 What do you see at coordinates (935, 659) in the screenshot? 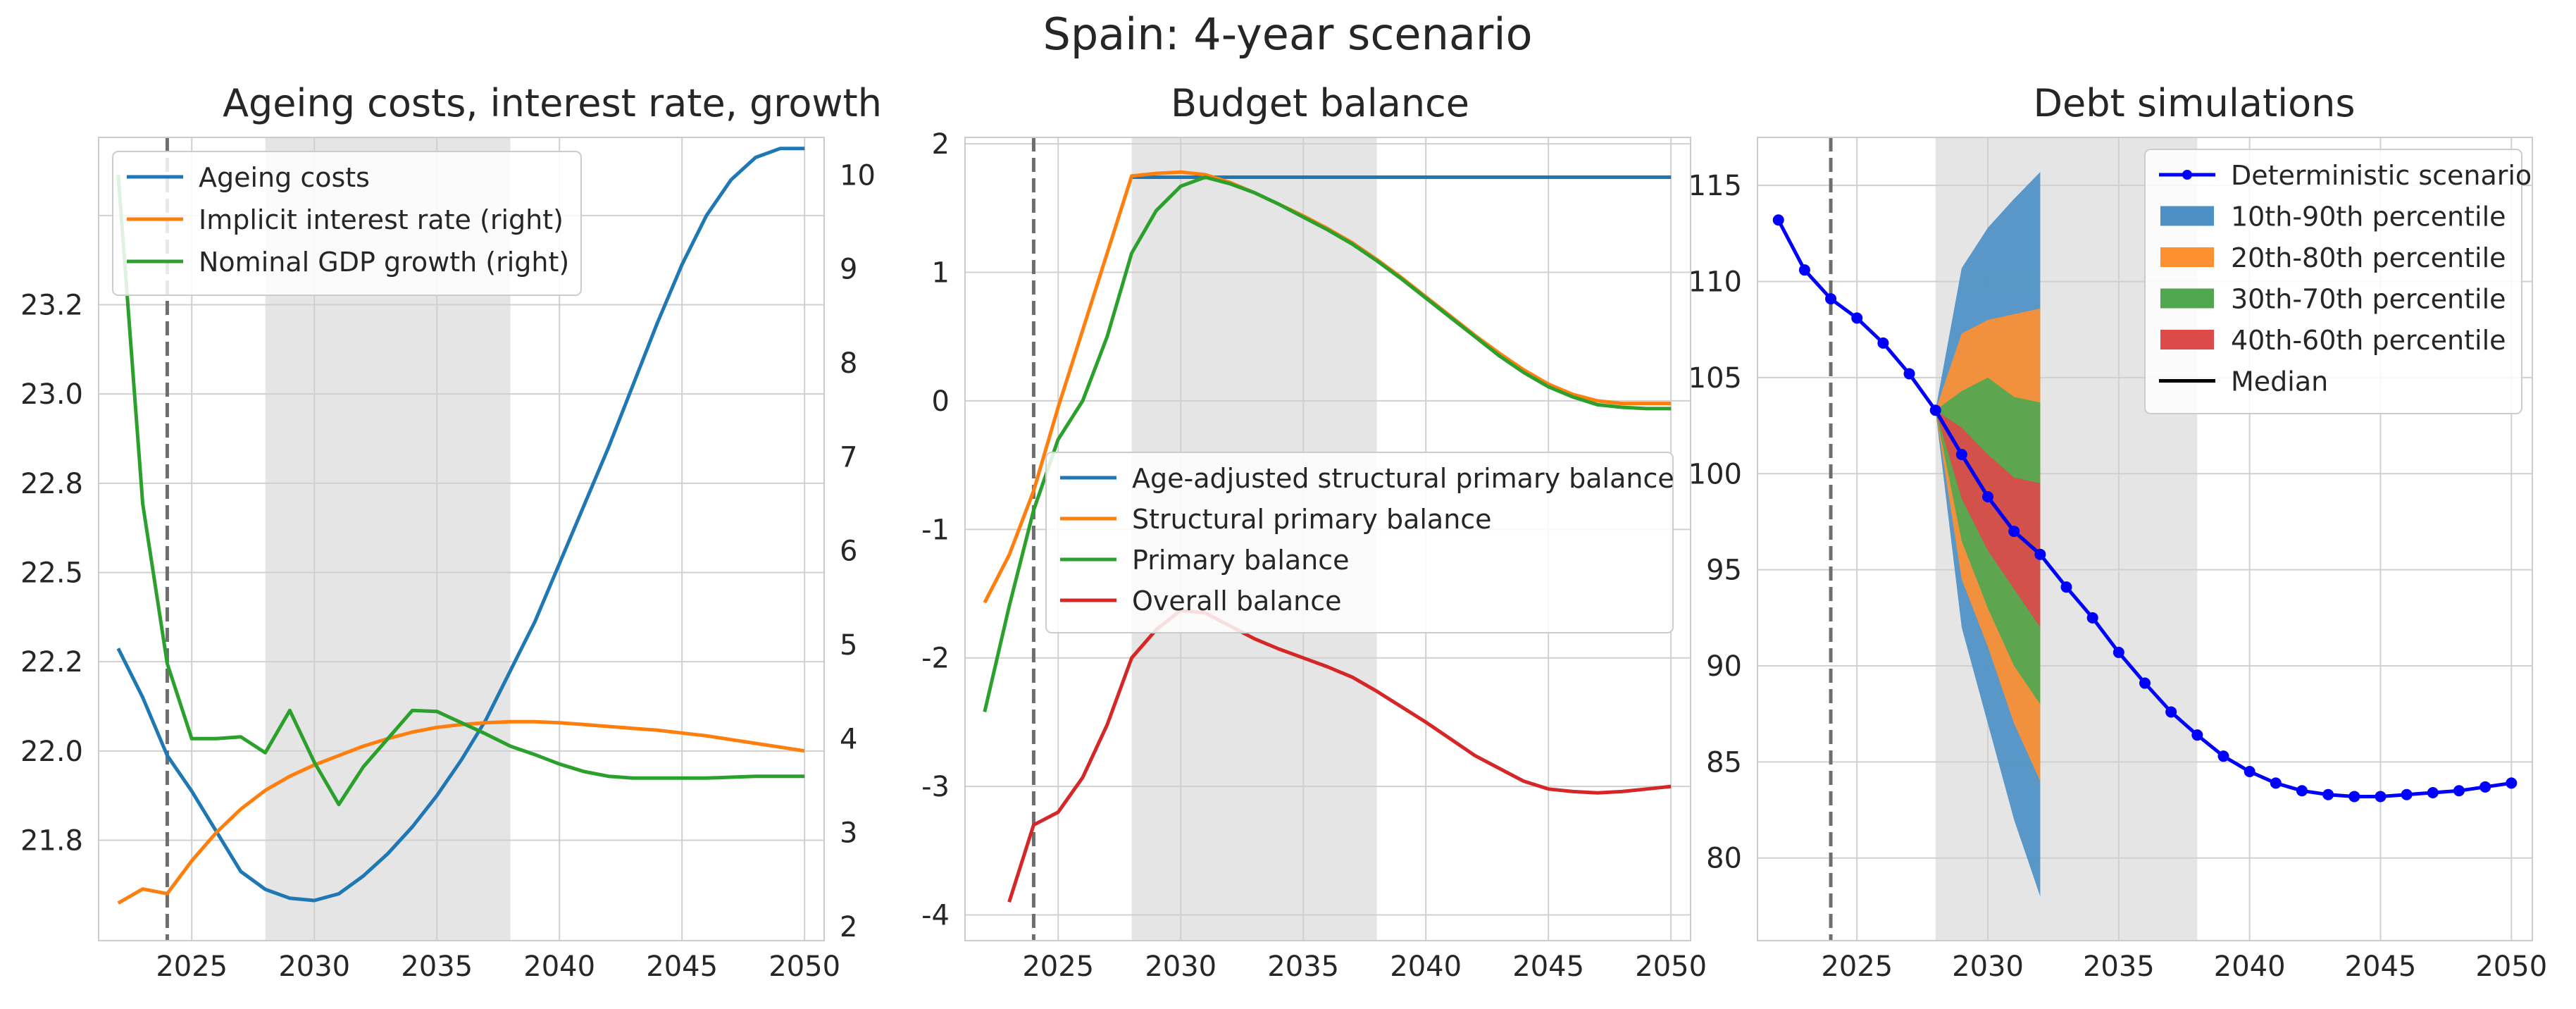
I see `y-tick-label: -2` at bounding box center [935, 659].